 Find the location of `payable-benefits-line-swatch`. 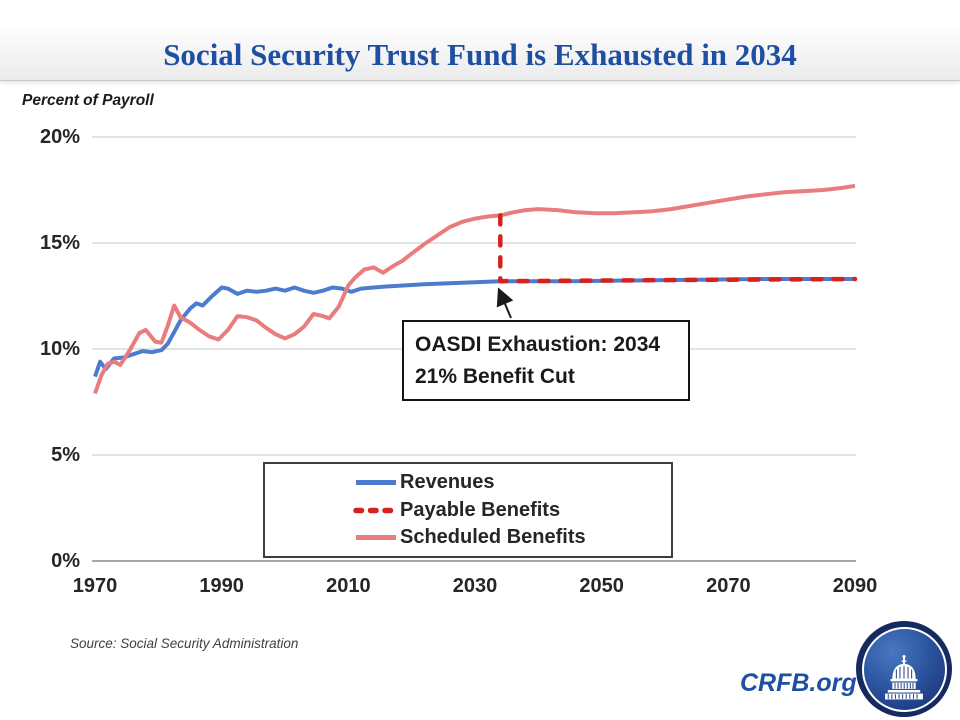

payable-benefits-line-swatch is located at coordinates (376, 510).